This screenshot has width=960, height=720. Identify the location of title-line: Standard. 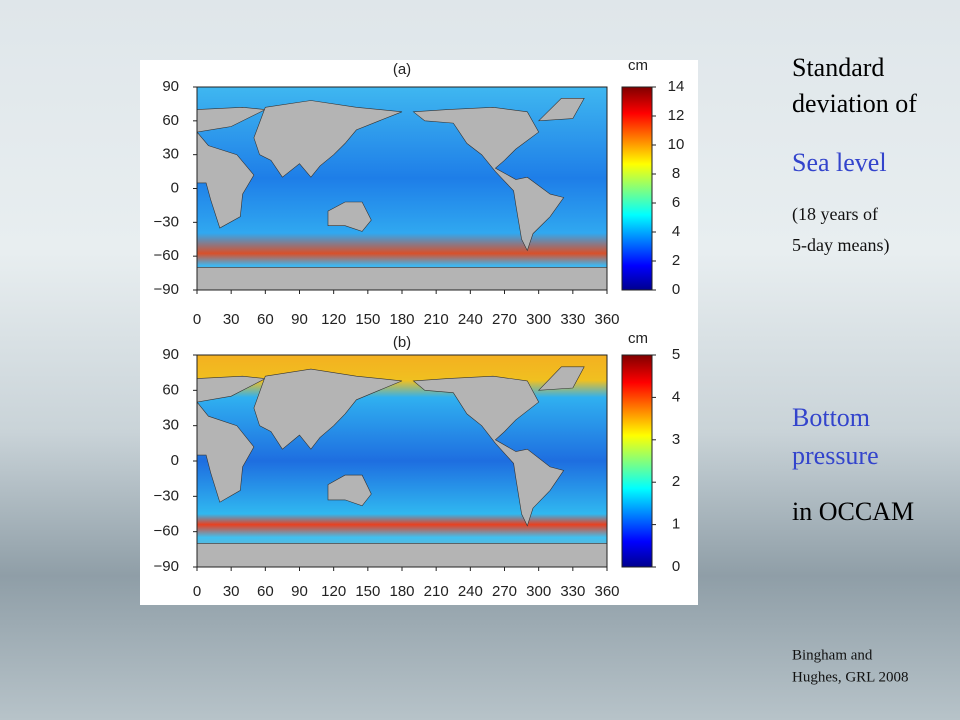
(838, 67).